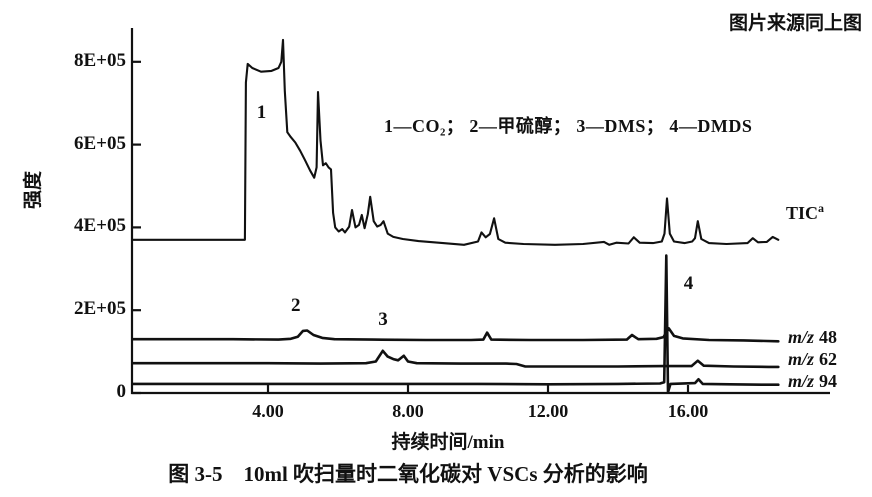 Image resolution: width=872 pixels, height=497 pixels. Describe the element at coordinates (802, 213) in the screenshot. I see `tic-label-text: TIC` at that location.